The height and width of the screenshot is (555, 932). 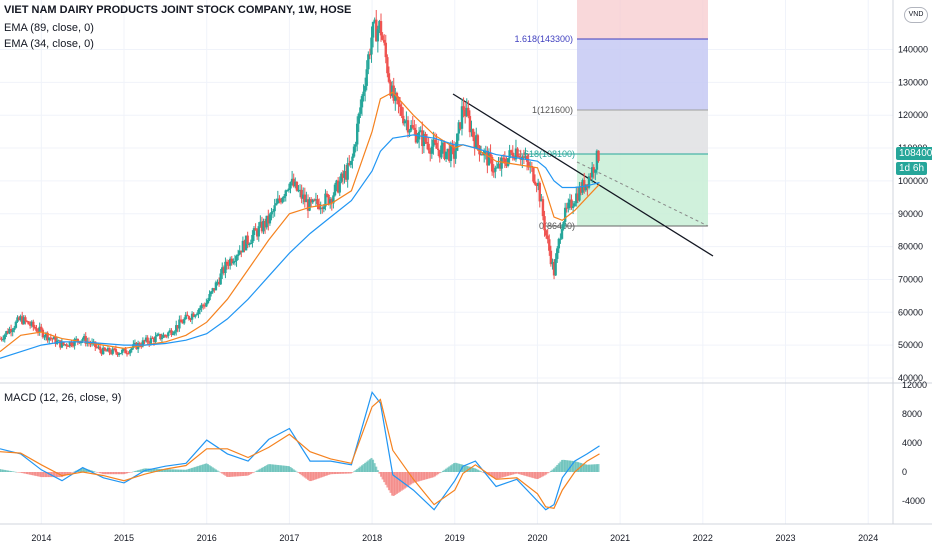 I want to click on price-tick-label: 70000, so click(x=910, y=279).